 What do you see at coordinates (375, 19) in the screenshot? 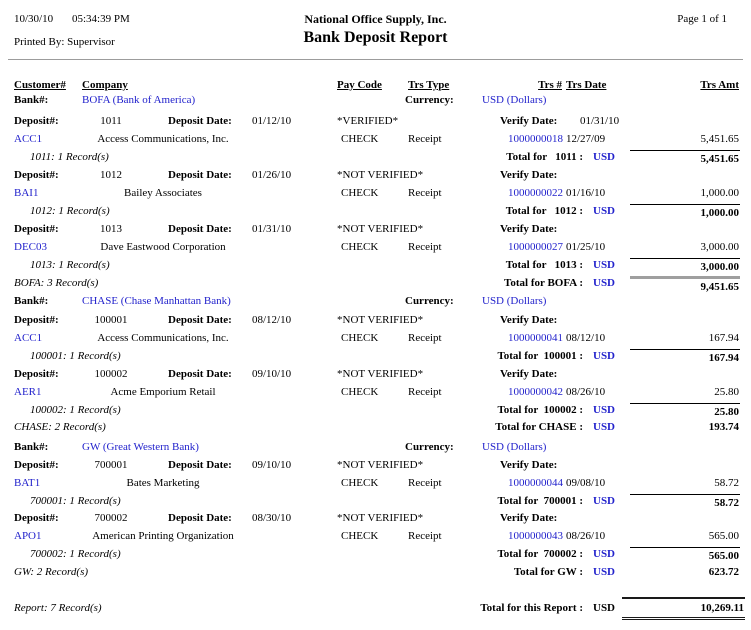
I see `company-name: National Office Supply, Inc.` at bounding box center [375, 19].